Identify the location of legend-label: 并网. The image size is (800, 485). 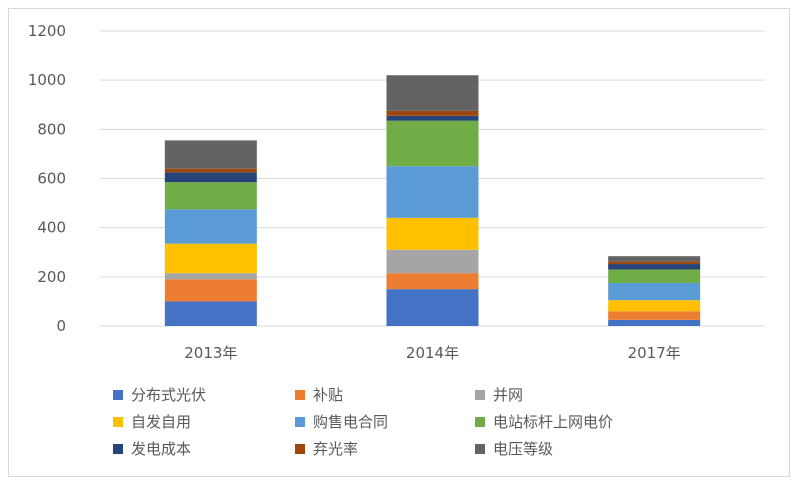
(508, 395).